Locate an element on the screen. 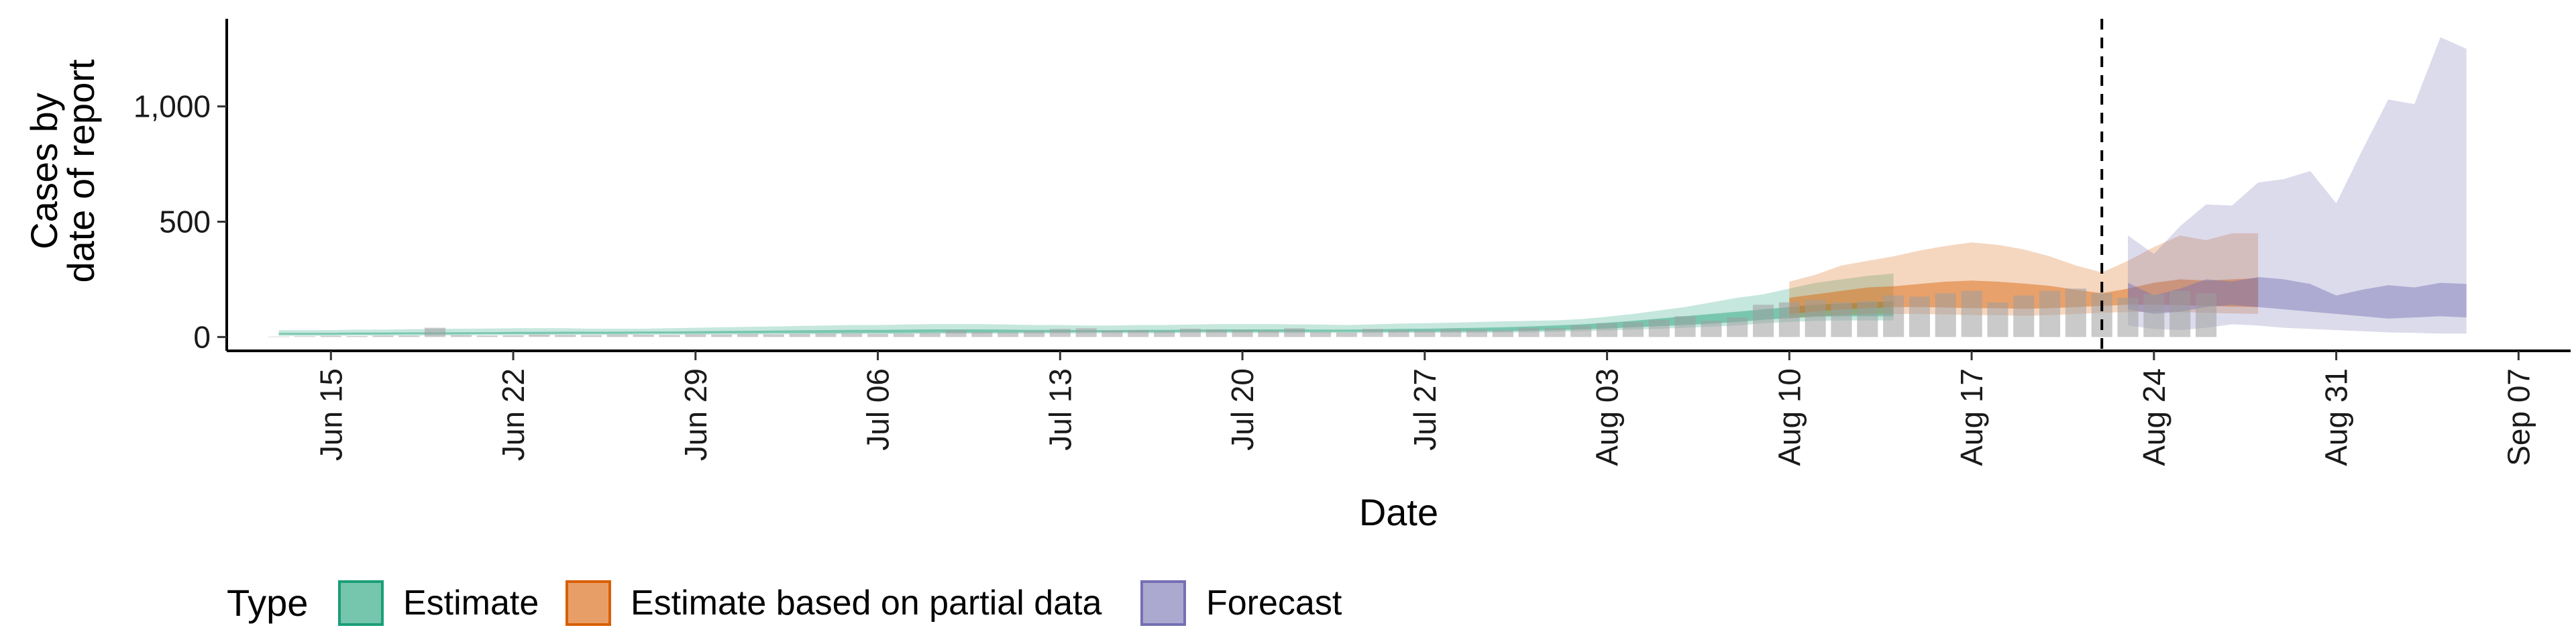 The width and height of the screenshot is (2576, 644). y-tick-label: 0 is located at coordinates (202, 336).